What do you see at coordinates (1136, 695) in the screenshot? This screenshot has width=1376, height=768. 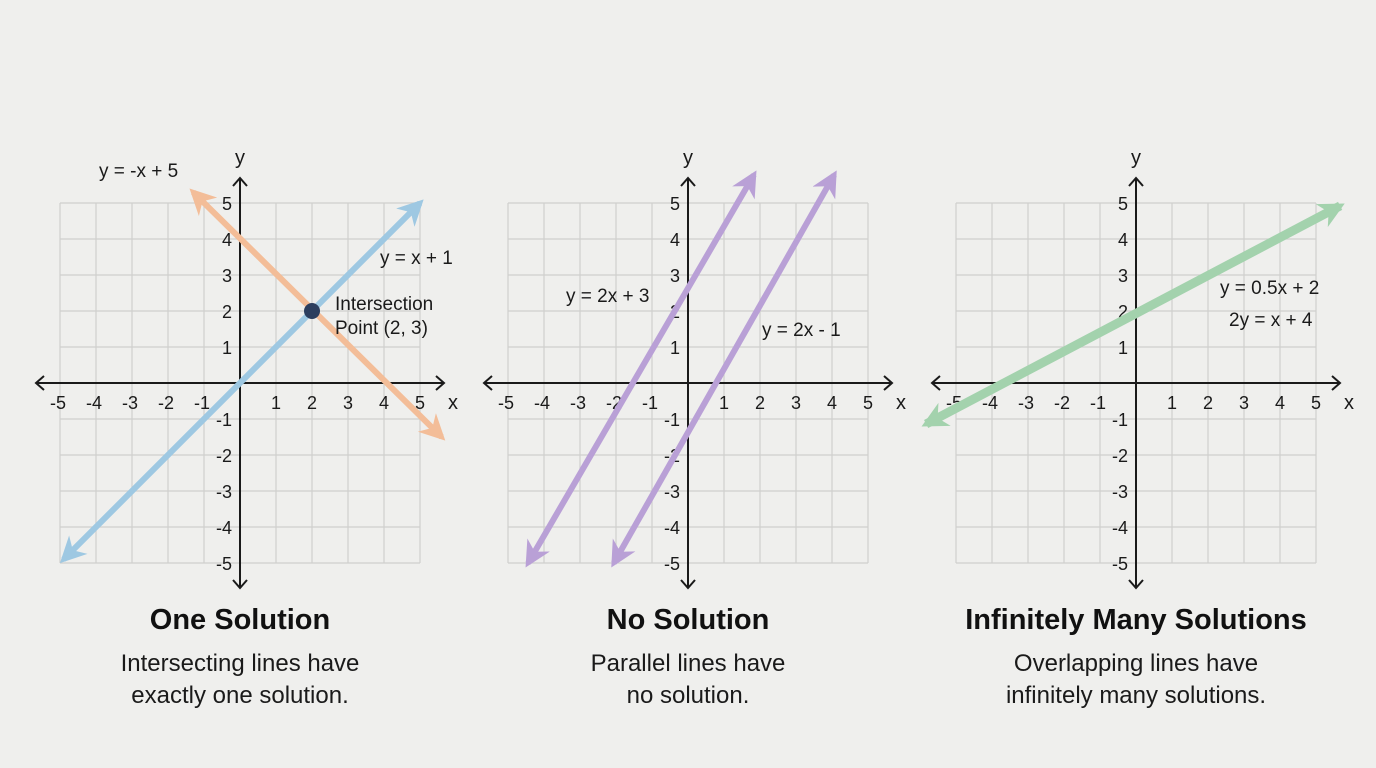 I see `desc-line: infinitely many solutions.` at bounding box center [1136, 695].